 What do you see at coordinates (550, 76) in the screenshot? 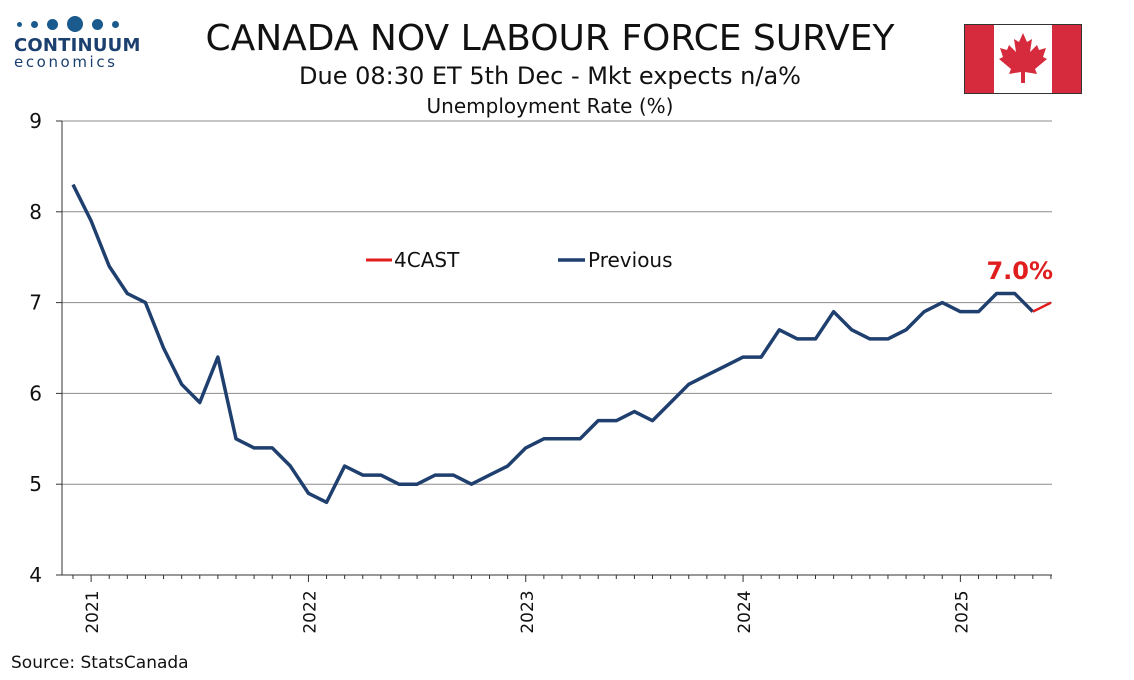
I see `page-subtitle: Due 08:30 ET 5th Dec - Mkt expects n/a%` at bounding box center [550, 76].